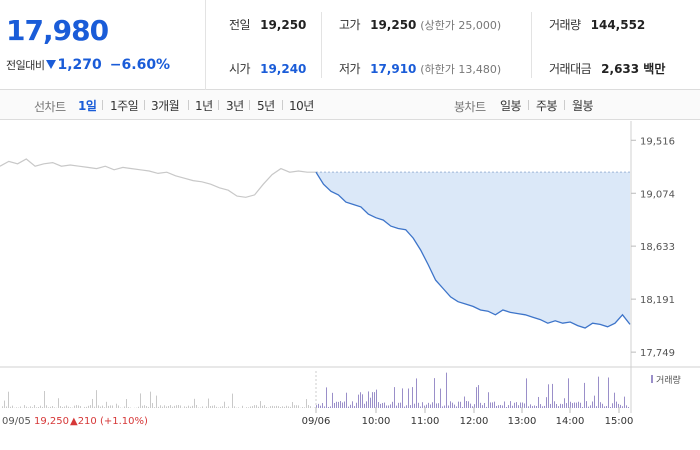 Image resolution: width=700 pixels, height=450 pixels. Describe the element at coordinates (393, 69) in the screenshot. I see `stat-value: 17,910` at that location.